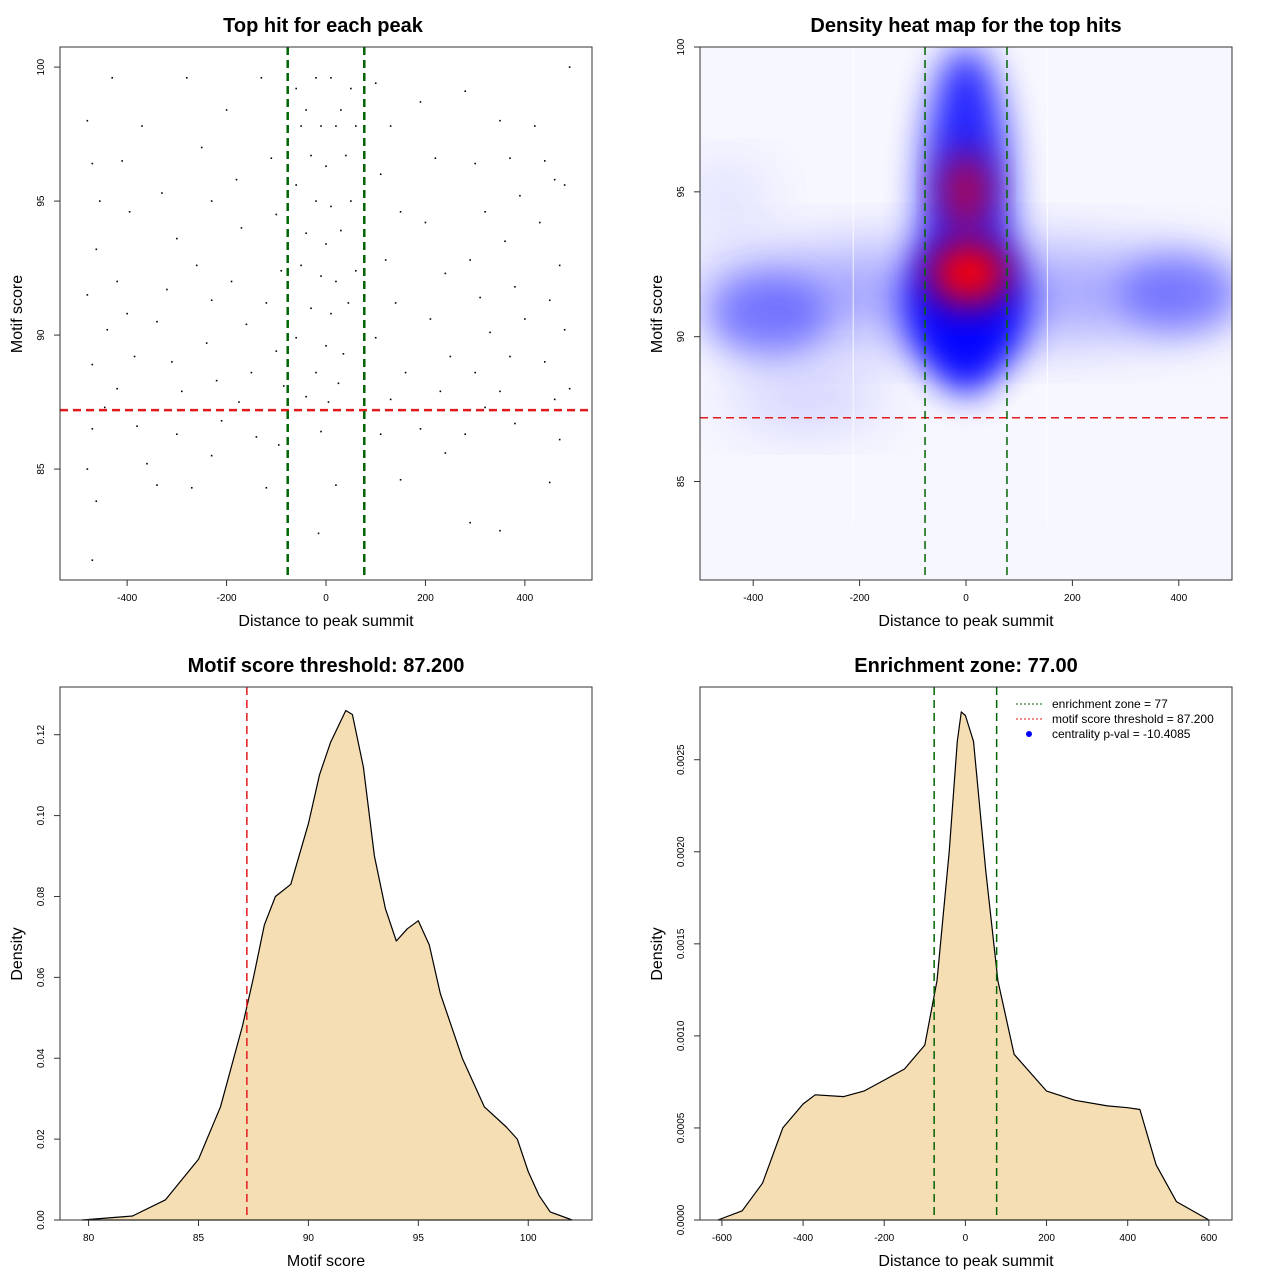  Describe the element at coordinates (41, 896) in the screenshot. I see `y-tick-label: 0.08` at that location.